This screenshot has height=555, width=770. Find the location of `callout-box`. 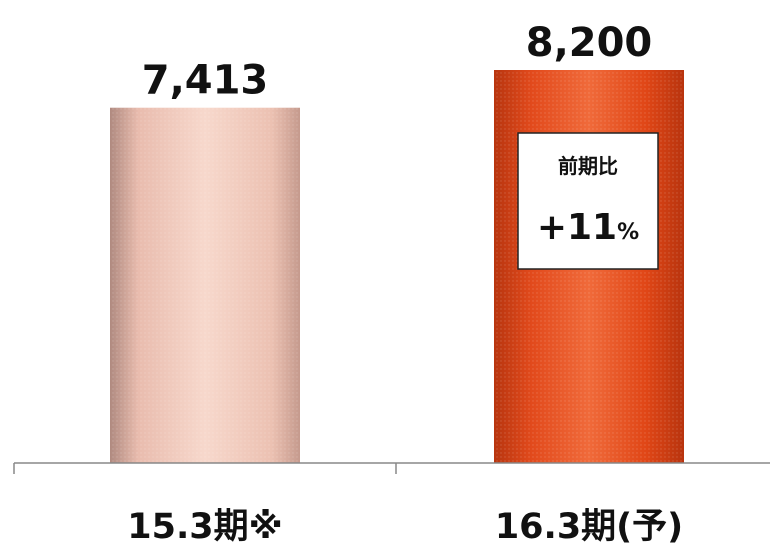

callout-box is located at coordinates (588, 201).